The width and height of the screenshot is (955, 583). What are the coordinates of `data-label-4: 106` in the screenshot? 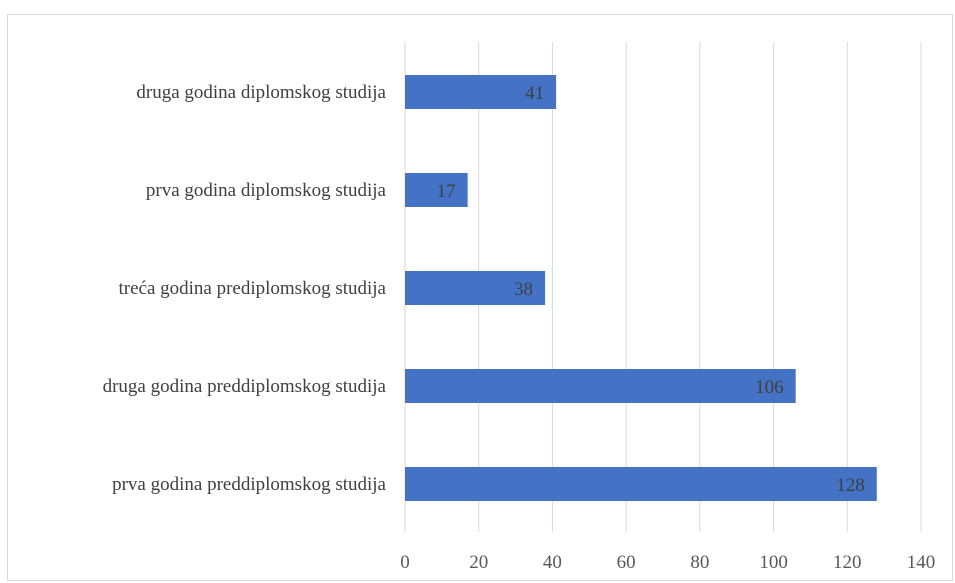 It's located at (769, 387).